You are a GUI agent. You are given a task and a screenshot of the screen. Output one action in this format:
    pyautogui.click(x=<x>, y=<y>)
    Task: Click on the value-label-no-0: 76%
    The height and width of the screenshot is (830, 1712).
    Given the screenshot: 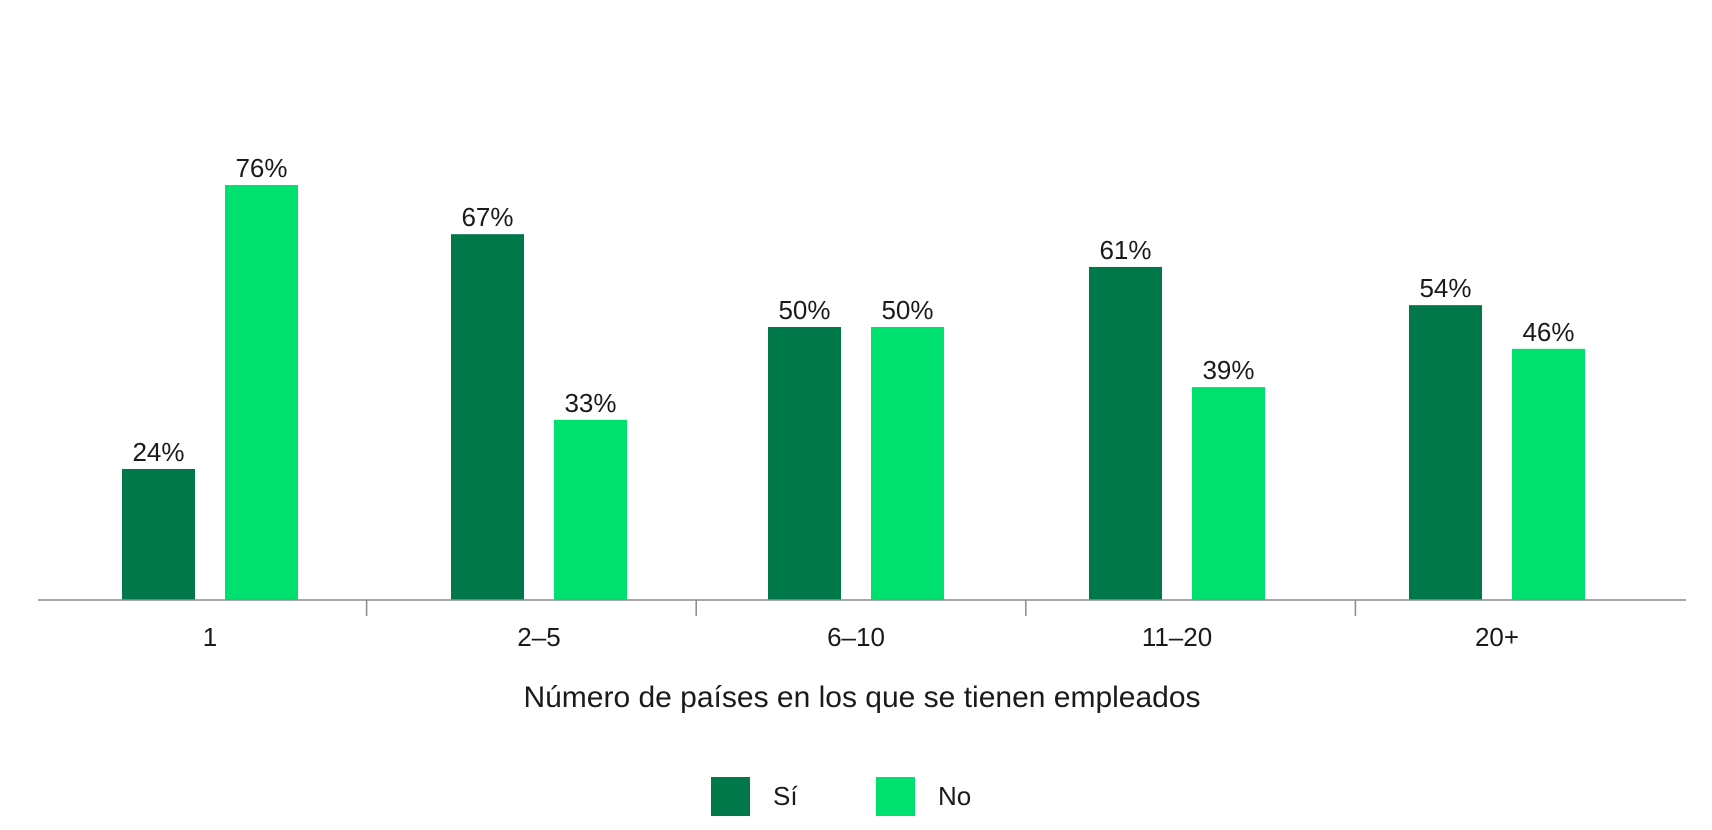 What is the action you would take?
    pyautogui.click(x=261, y=168)
    